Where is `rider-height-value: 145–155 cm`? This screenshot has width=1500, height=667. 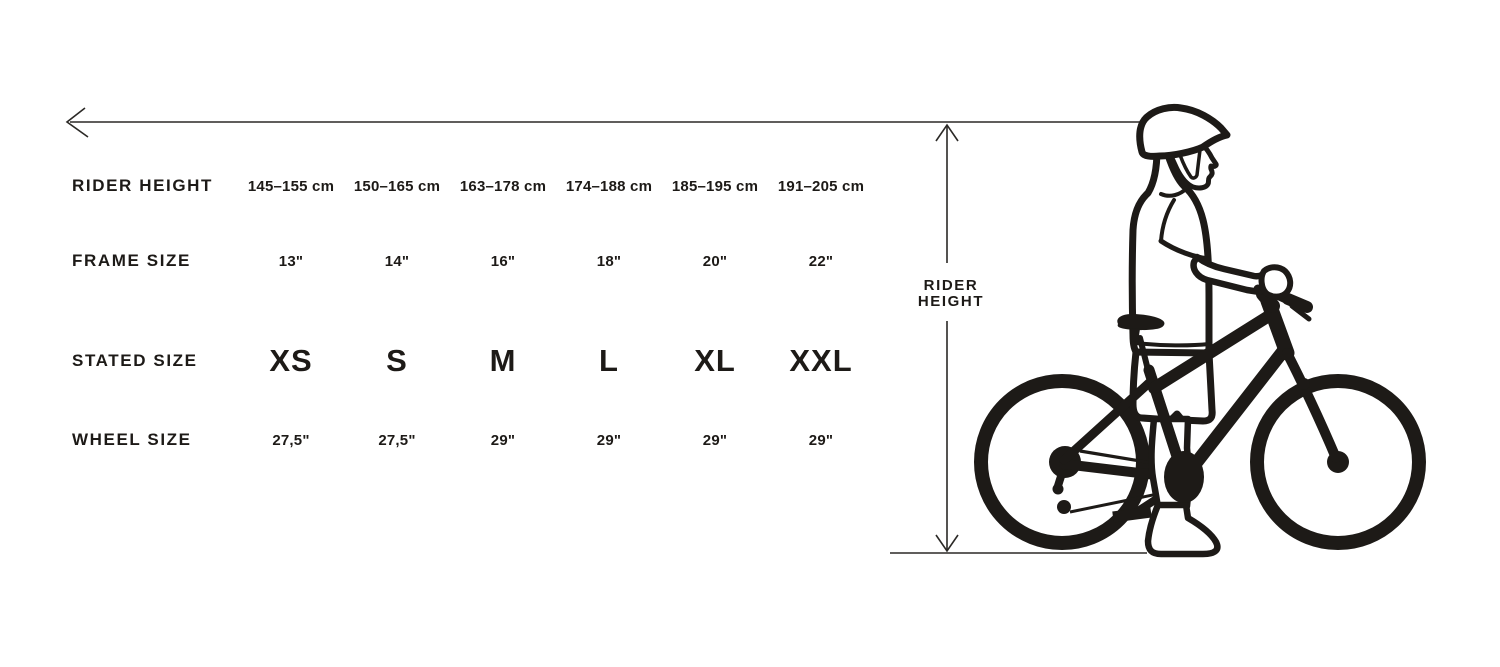 rider-height-value: 145–155 cm is located at coordinates (291, 186).